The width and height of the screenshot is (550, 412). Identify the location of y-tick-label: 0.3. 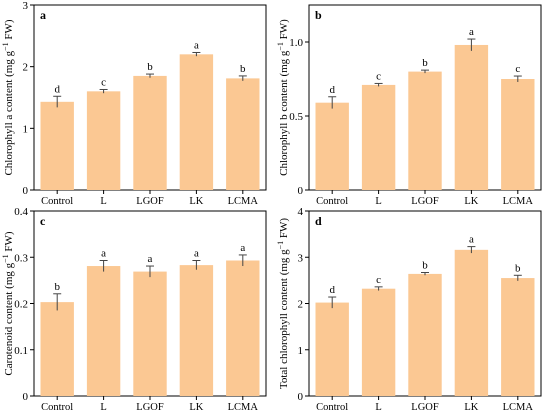
(21, 258).